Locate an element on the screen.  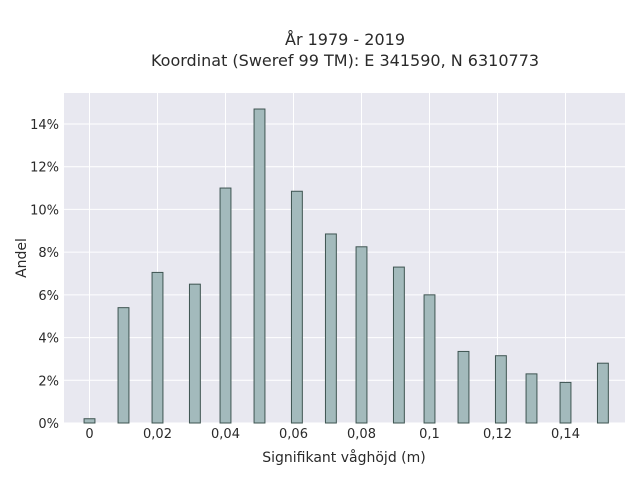
y-tick-label: 12% is located at coordinates (44, 168).